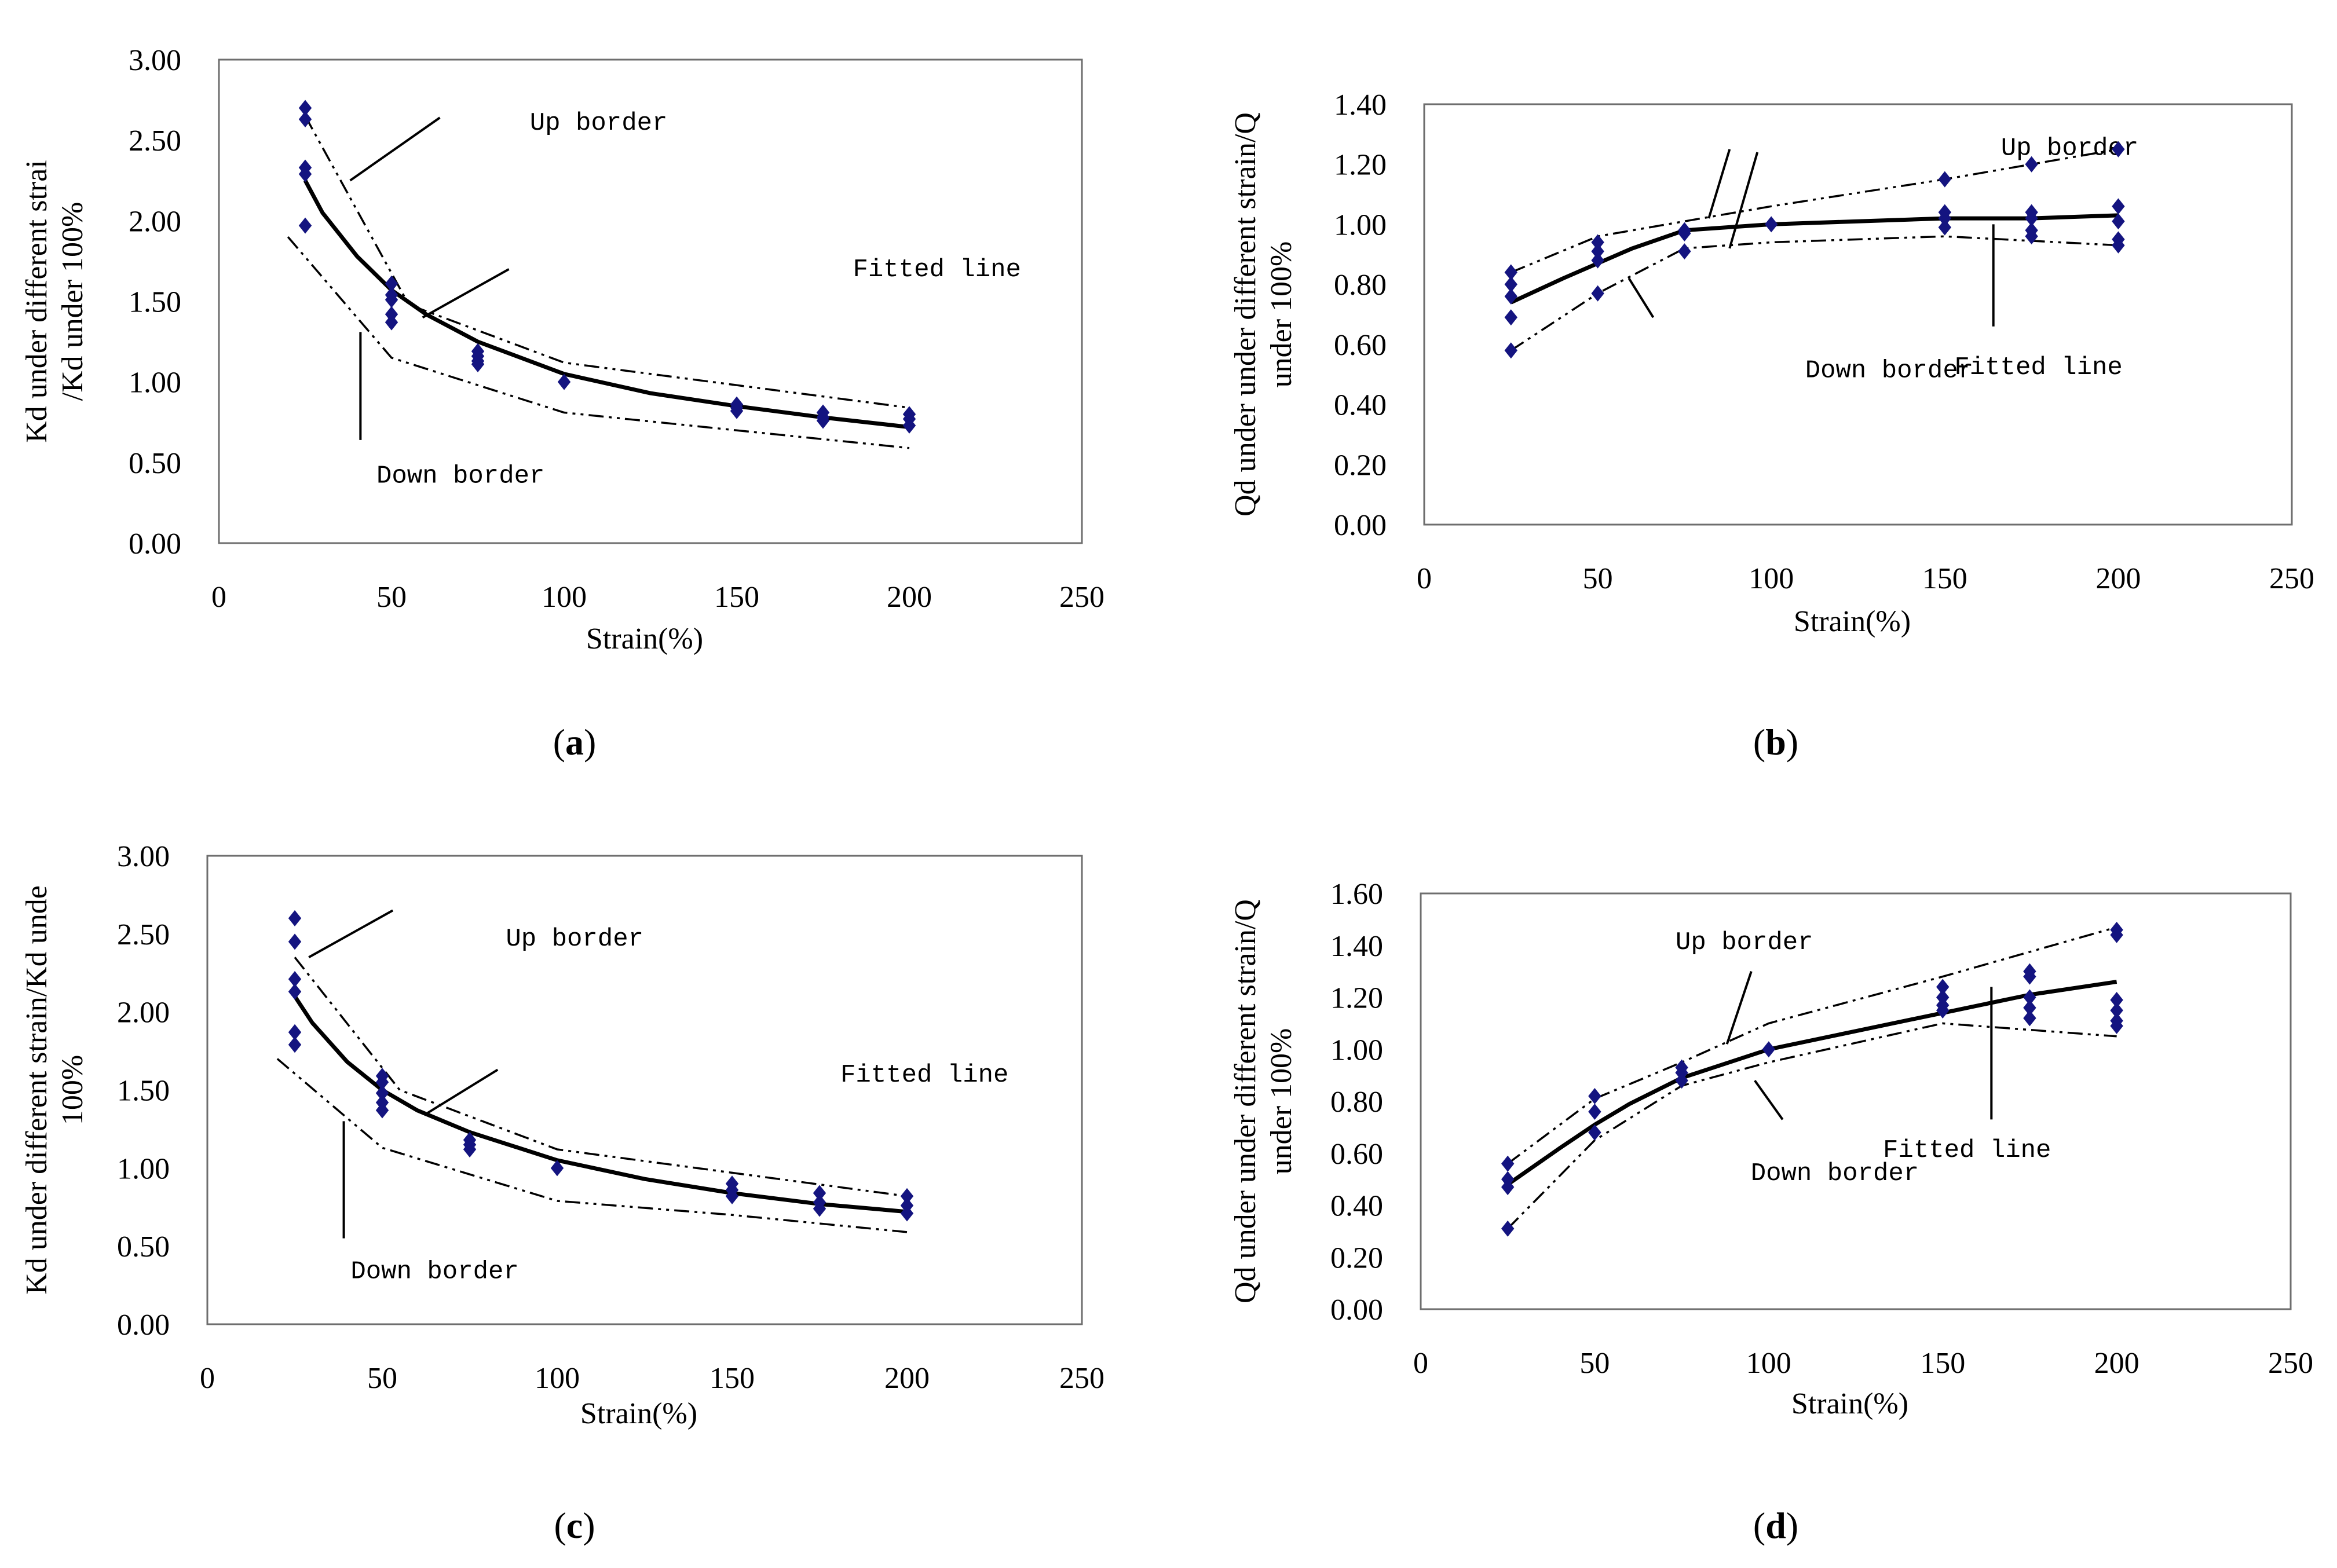 The image size is (2337, 1568). Describe the element at coordinates (1594, 1363) in the screenshot. I see `x-tick-label-d: 50` at that location.